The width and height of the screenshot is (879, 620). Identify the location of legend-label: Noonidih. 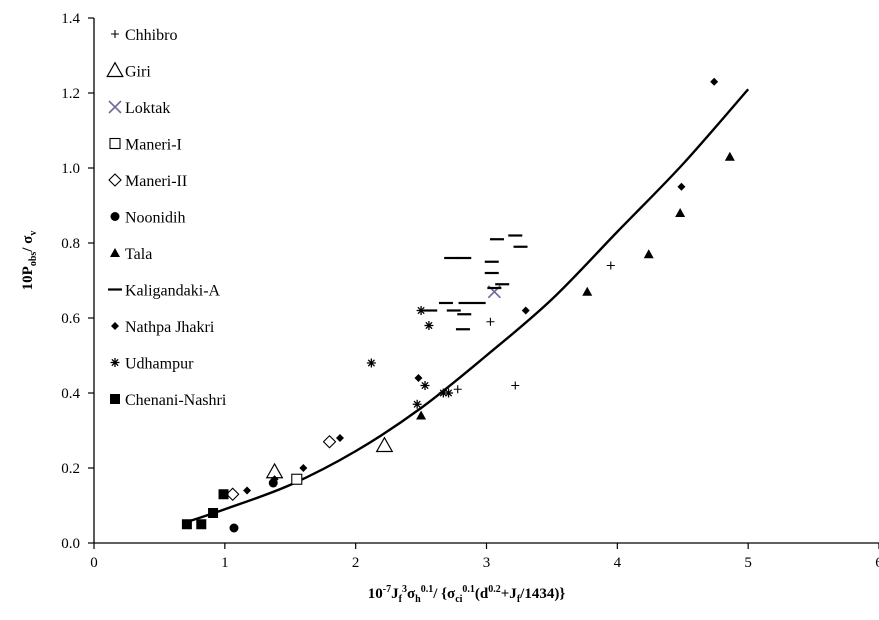
(155, 218).